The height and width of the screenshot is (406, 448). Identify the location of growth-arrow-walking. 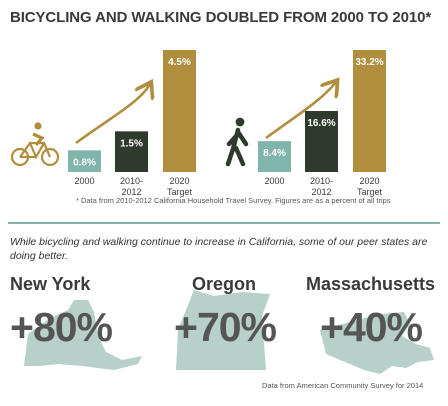
(300, 111).